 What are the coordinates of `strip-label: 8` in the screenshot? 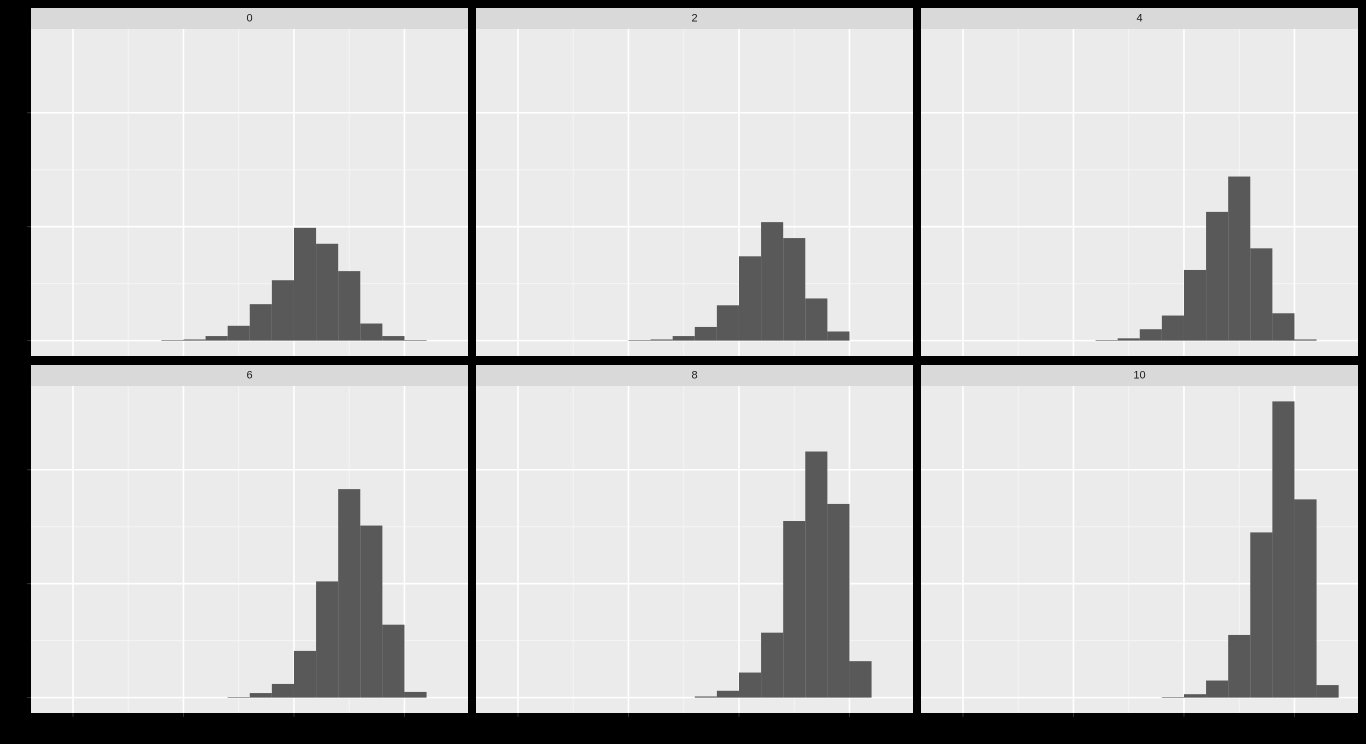 It's located at (694, 375).